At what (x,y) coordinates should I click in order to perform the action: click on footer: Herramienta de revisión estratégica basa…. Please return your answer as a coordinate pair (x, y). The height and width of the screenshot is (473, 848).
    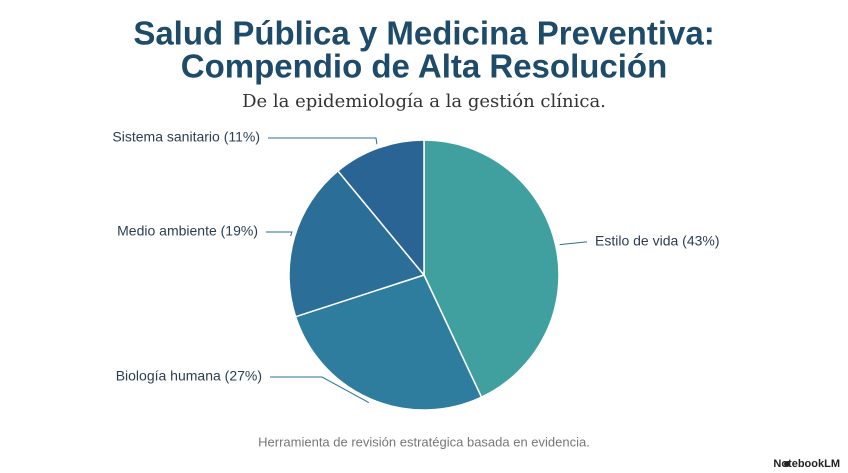
    Looking at the image, I should click on (424, 441).